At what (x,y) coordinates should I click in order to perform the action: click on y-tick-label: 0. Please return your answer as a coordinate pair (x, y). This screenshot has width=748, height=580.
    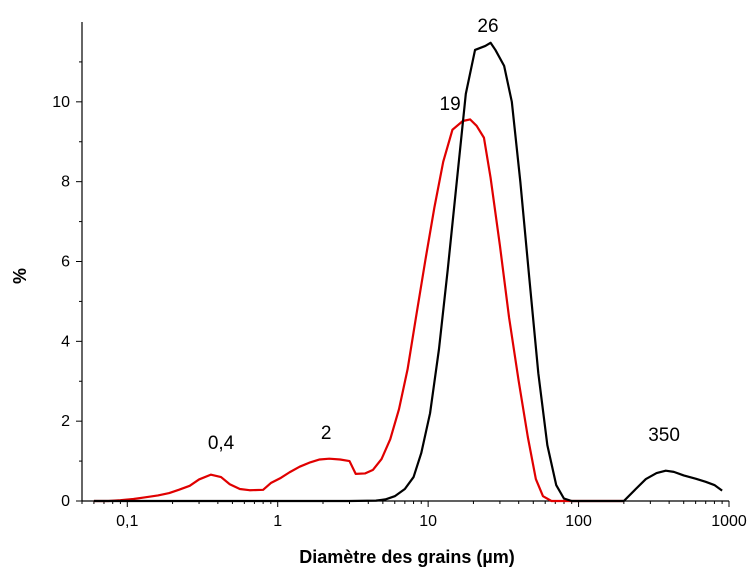
    Looking at the image, I should click on (65, 501).